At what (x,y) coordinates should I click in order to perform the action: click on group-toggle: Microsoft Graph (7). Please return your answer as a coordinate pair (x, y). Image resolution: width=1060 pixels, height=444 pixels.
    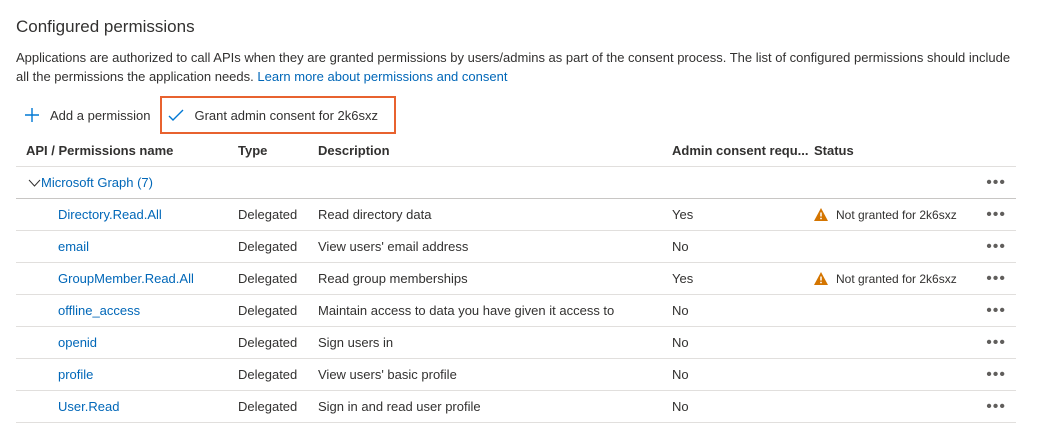
    Looking at the image, I should click on (90, 182).